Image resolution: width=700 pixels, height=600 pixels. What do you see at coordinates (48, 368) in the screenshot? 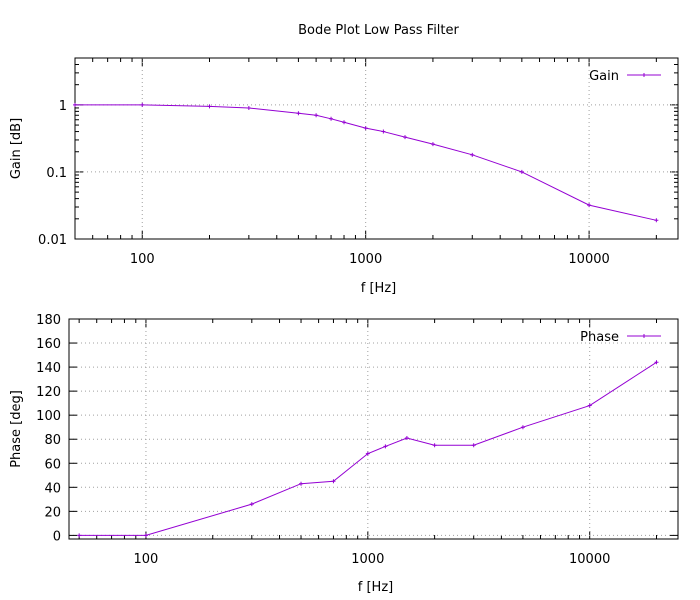
I see `y-tick-label: 140` at bounding box center [48, 368].